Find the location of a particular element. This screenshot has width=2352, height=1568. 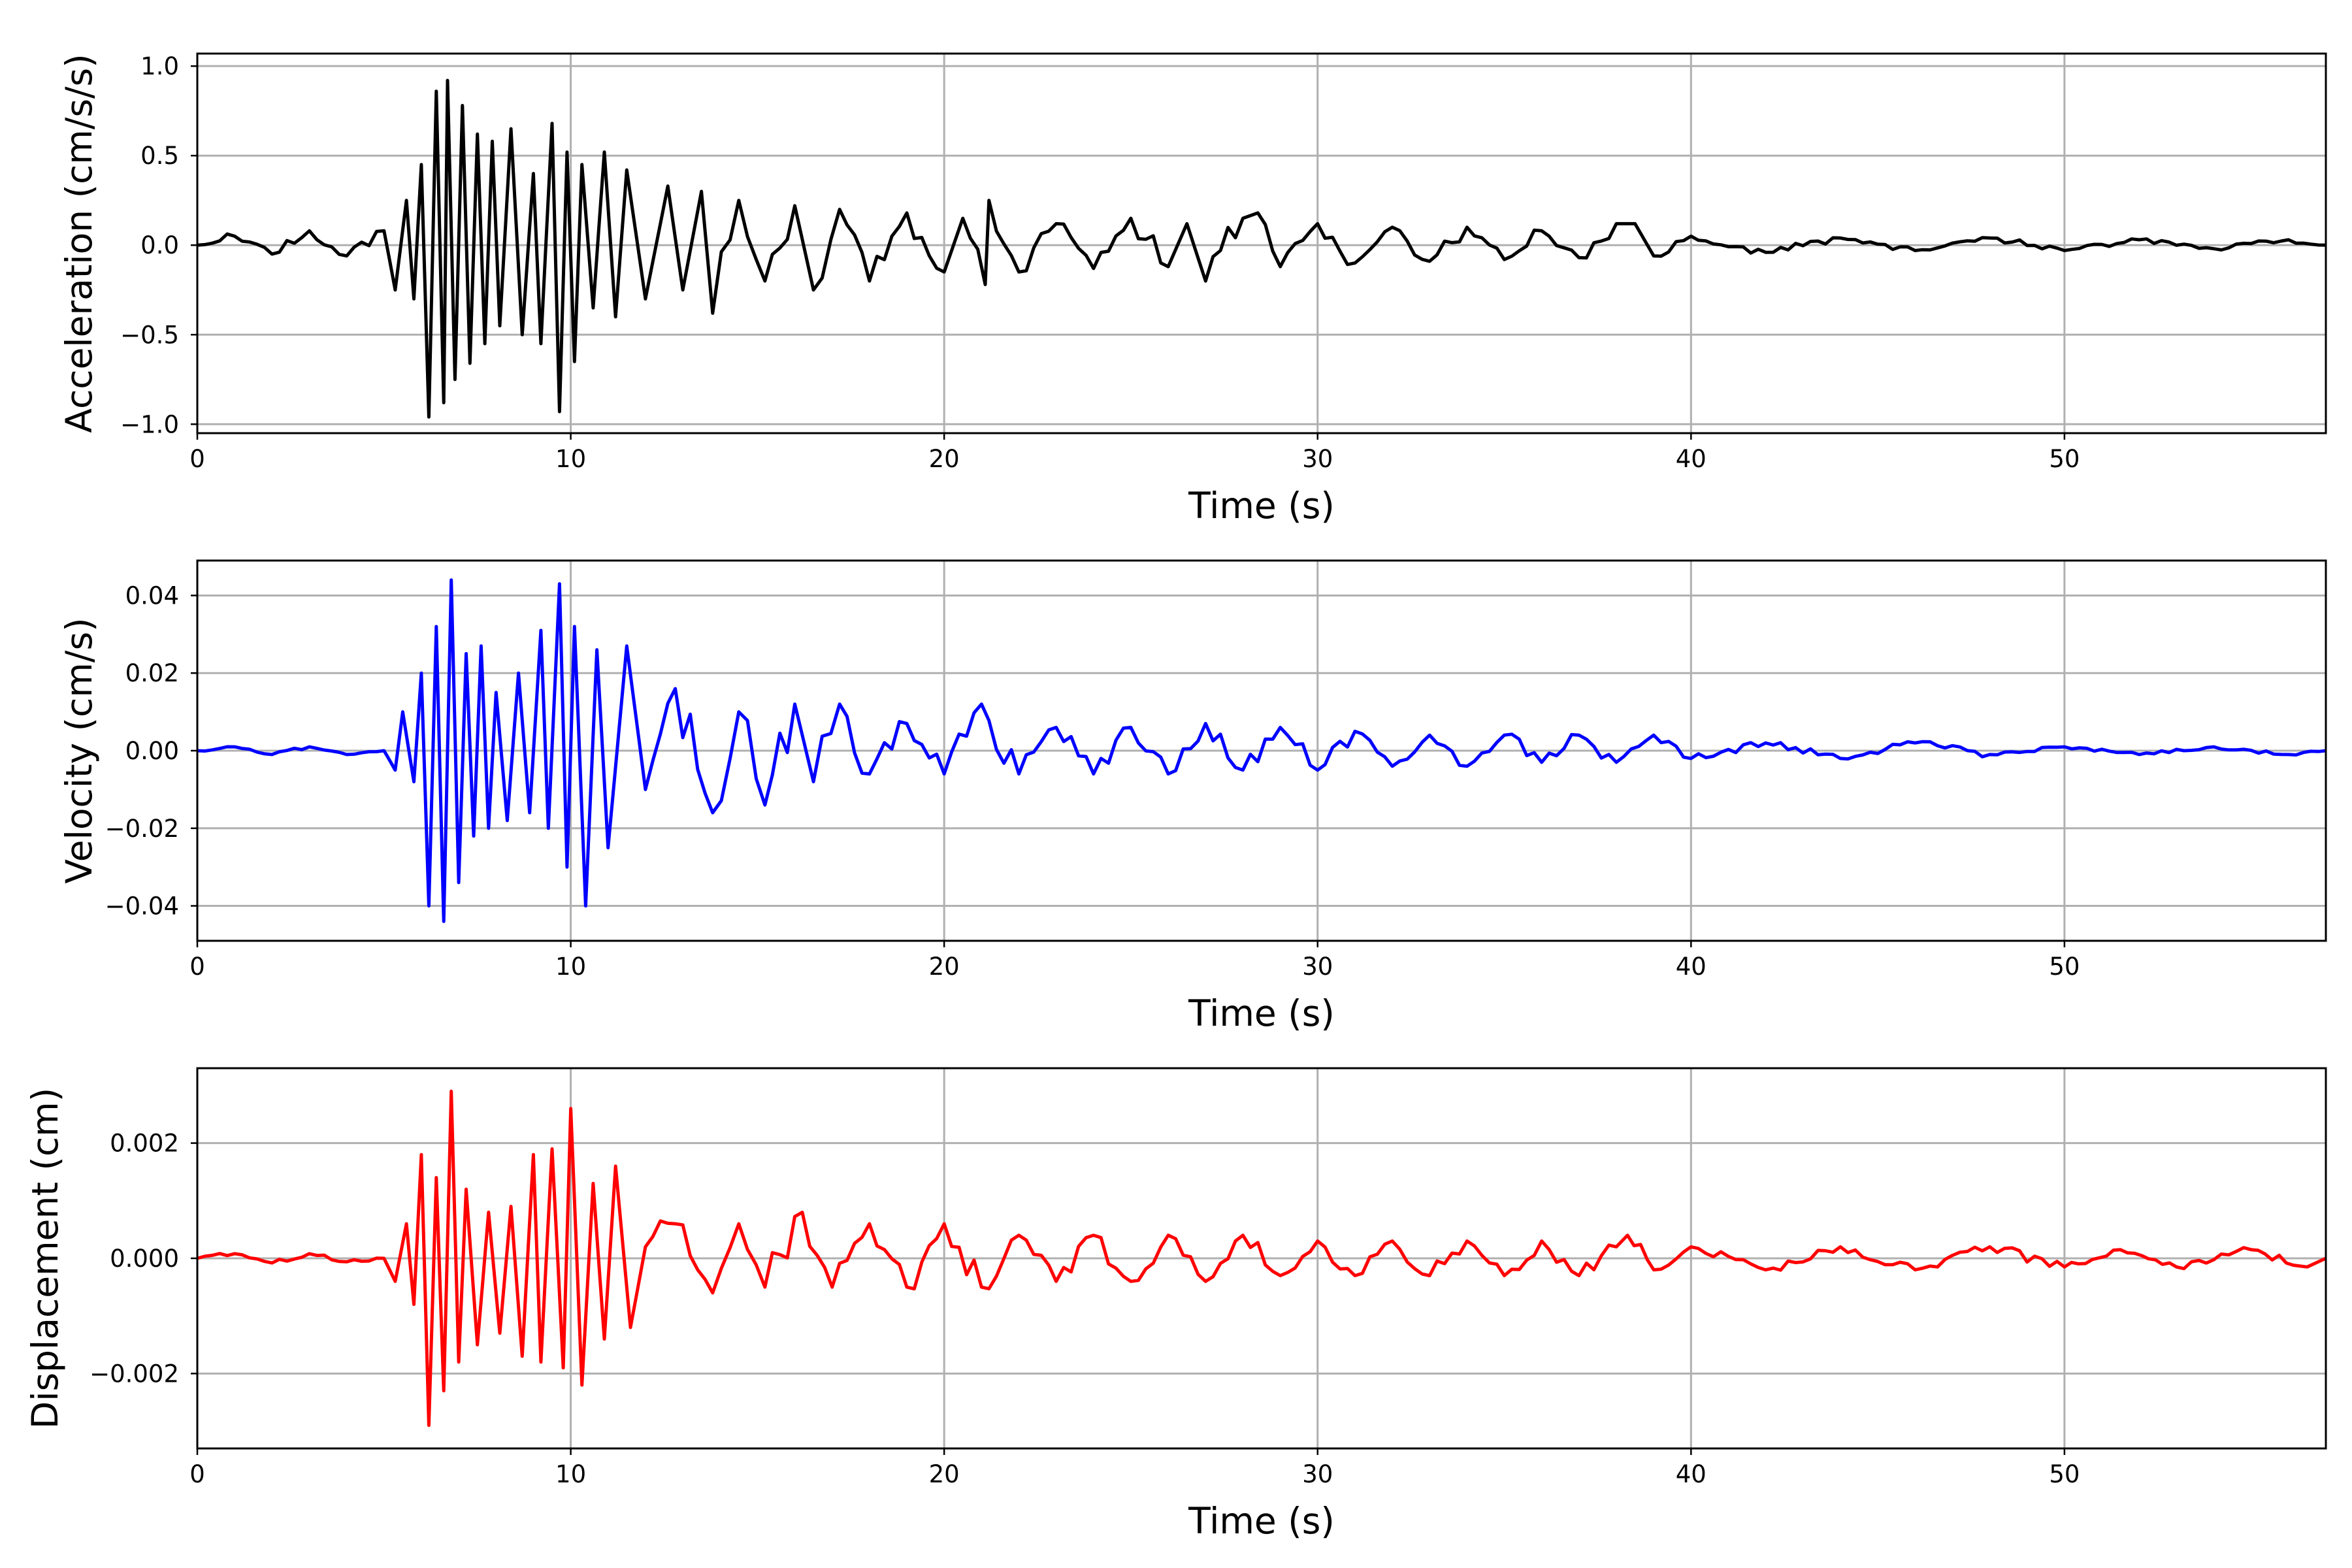

velocity-x-tick-label: 50 is located at coordinates (2064, 967).